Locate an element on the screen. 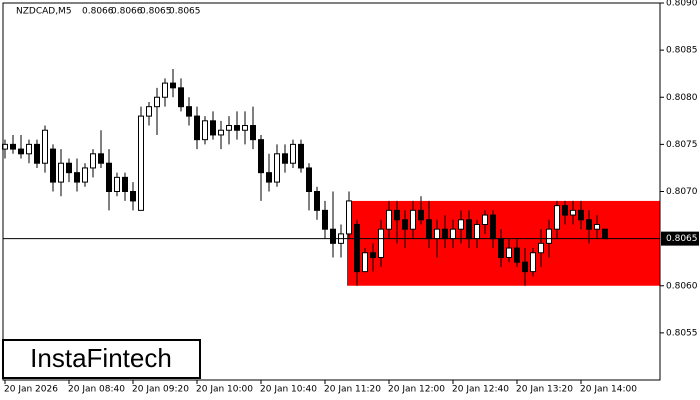 This screenshot has width=700, height=400. y-tick-label: 0.8075 is located at coordinates (682, 145).